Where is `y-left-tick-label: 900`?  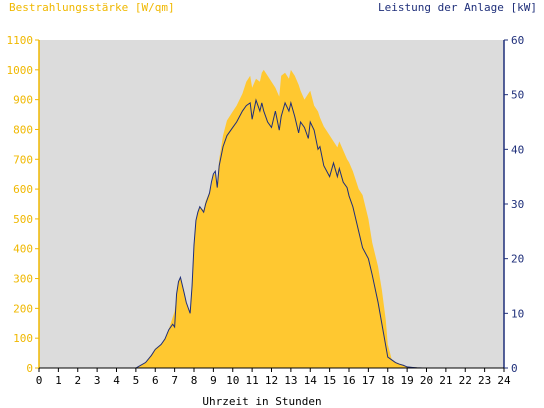 y-left-tick-label: 900 is located at coordinates (23, 100).